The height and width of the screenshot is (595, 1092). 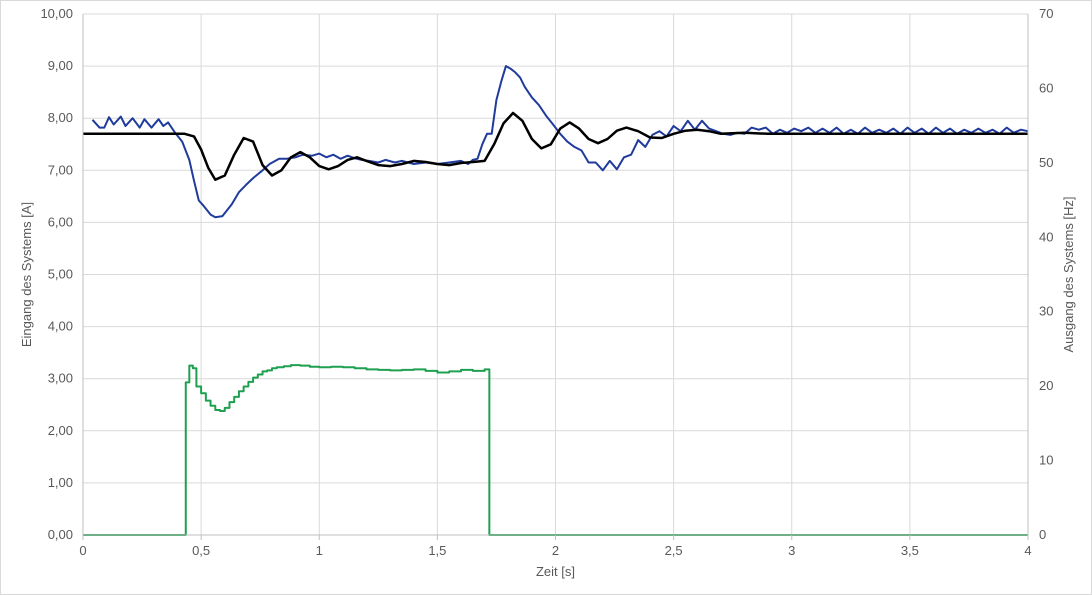 What do you see at coordinates (56, 13) in the screenshot?
I see `y-left-tick-label: 10,00` at bounding box center [56, 13].